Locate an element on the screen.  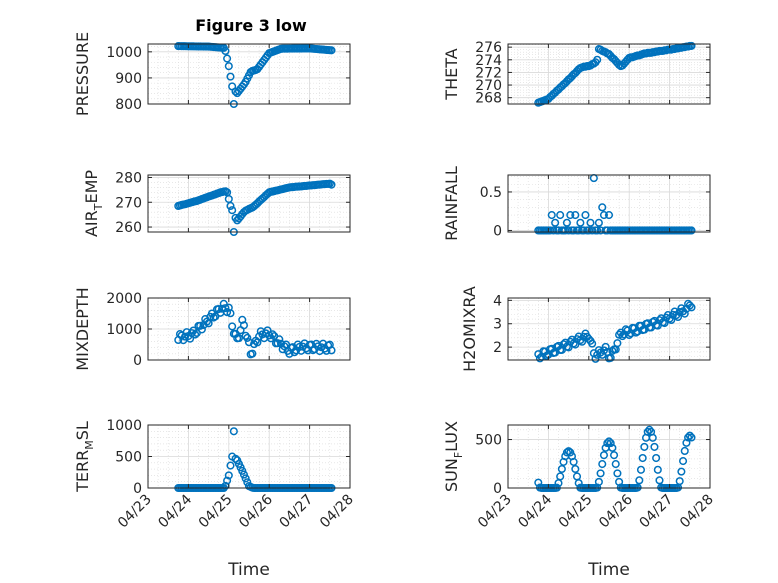
y-tick-label: 3 is located at coordinates (497, 325).